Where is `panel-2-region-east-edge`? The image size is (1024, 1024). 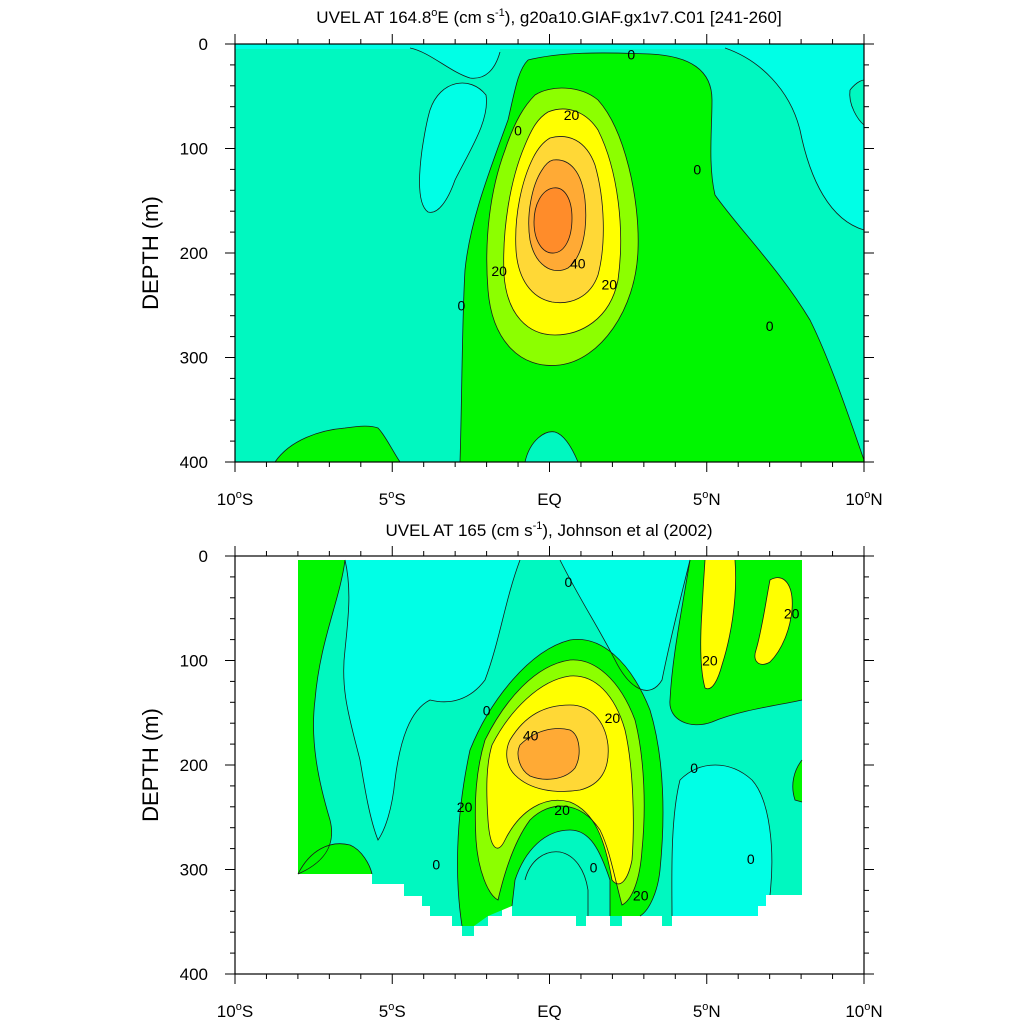 panel-2-region-east-edge is located at coordinates (797, 781).